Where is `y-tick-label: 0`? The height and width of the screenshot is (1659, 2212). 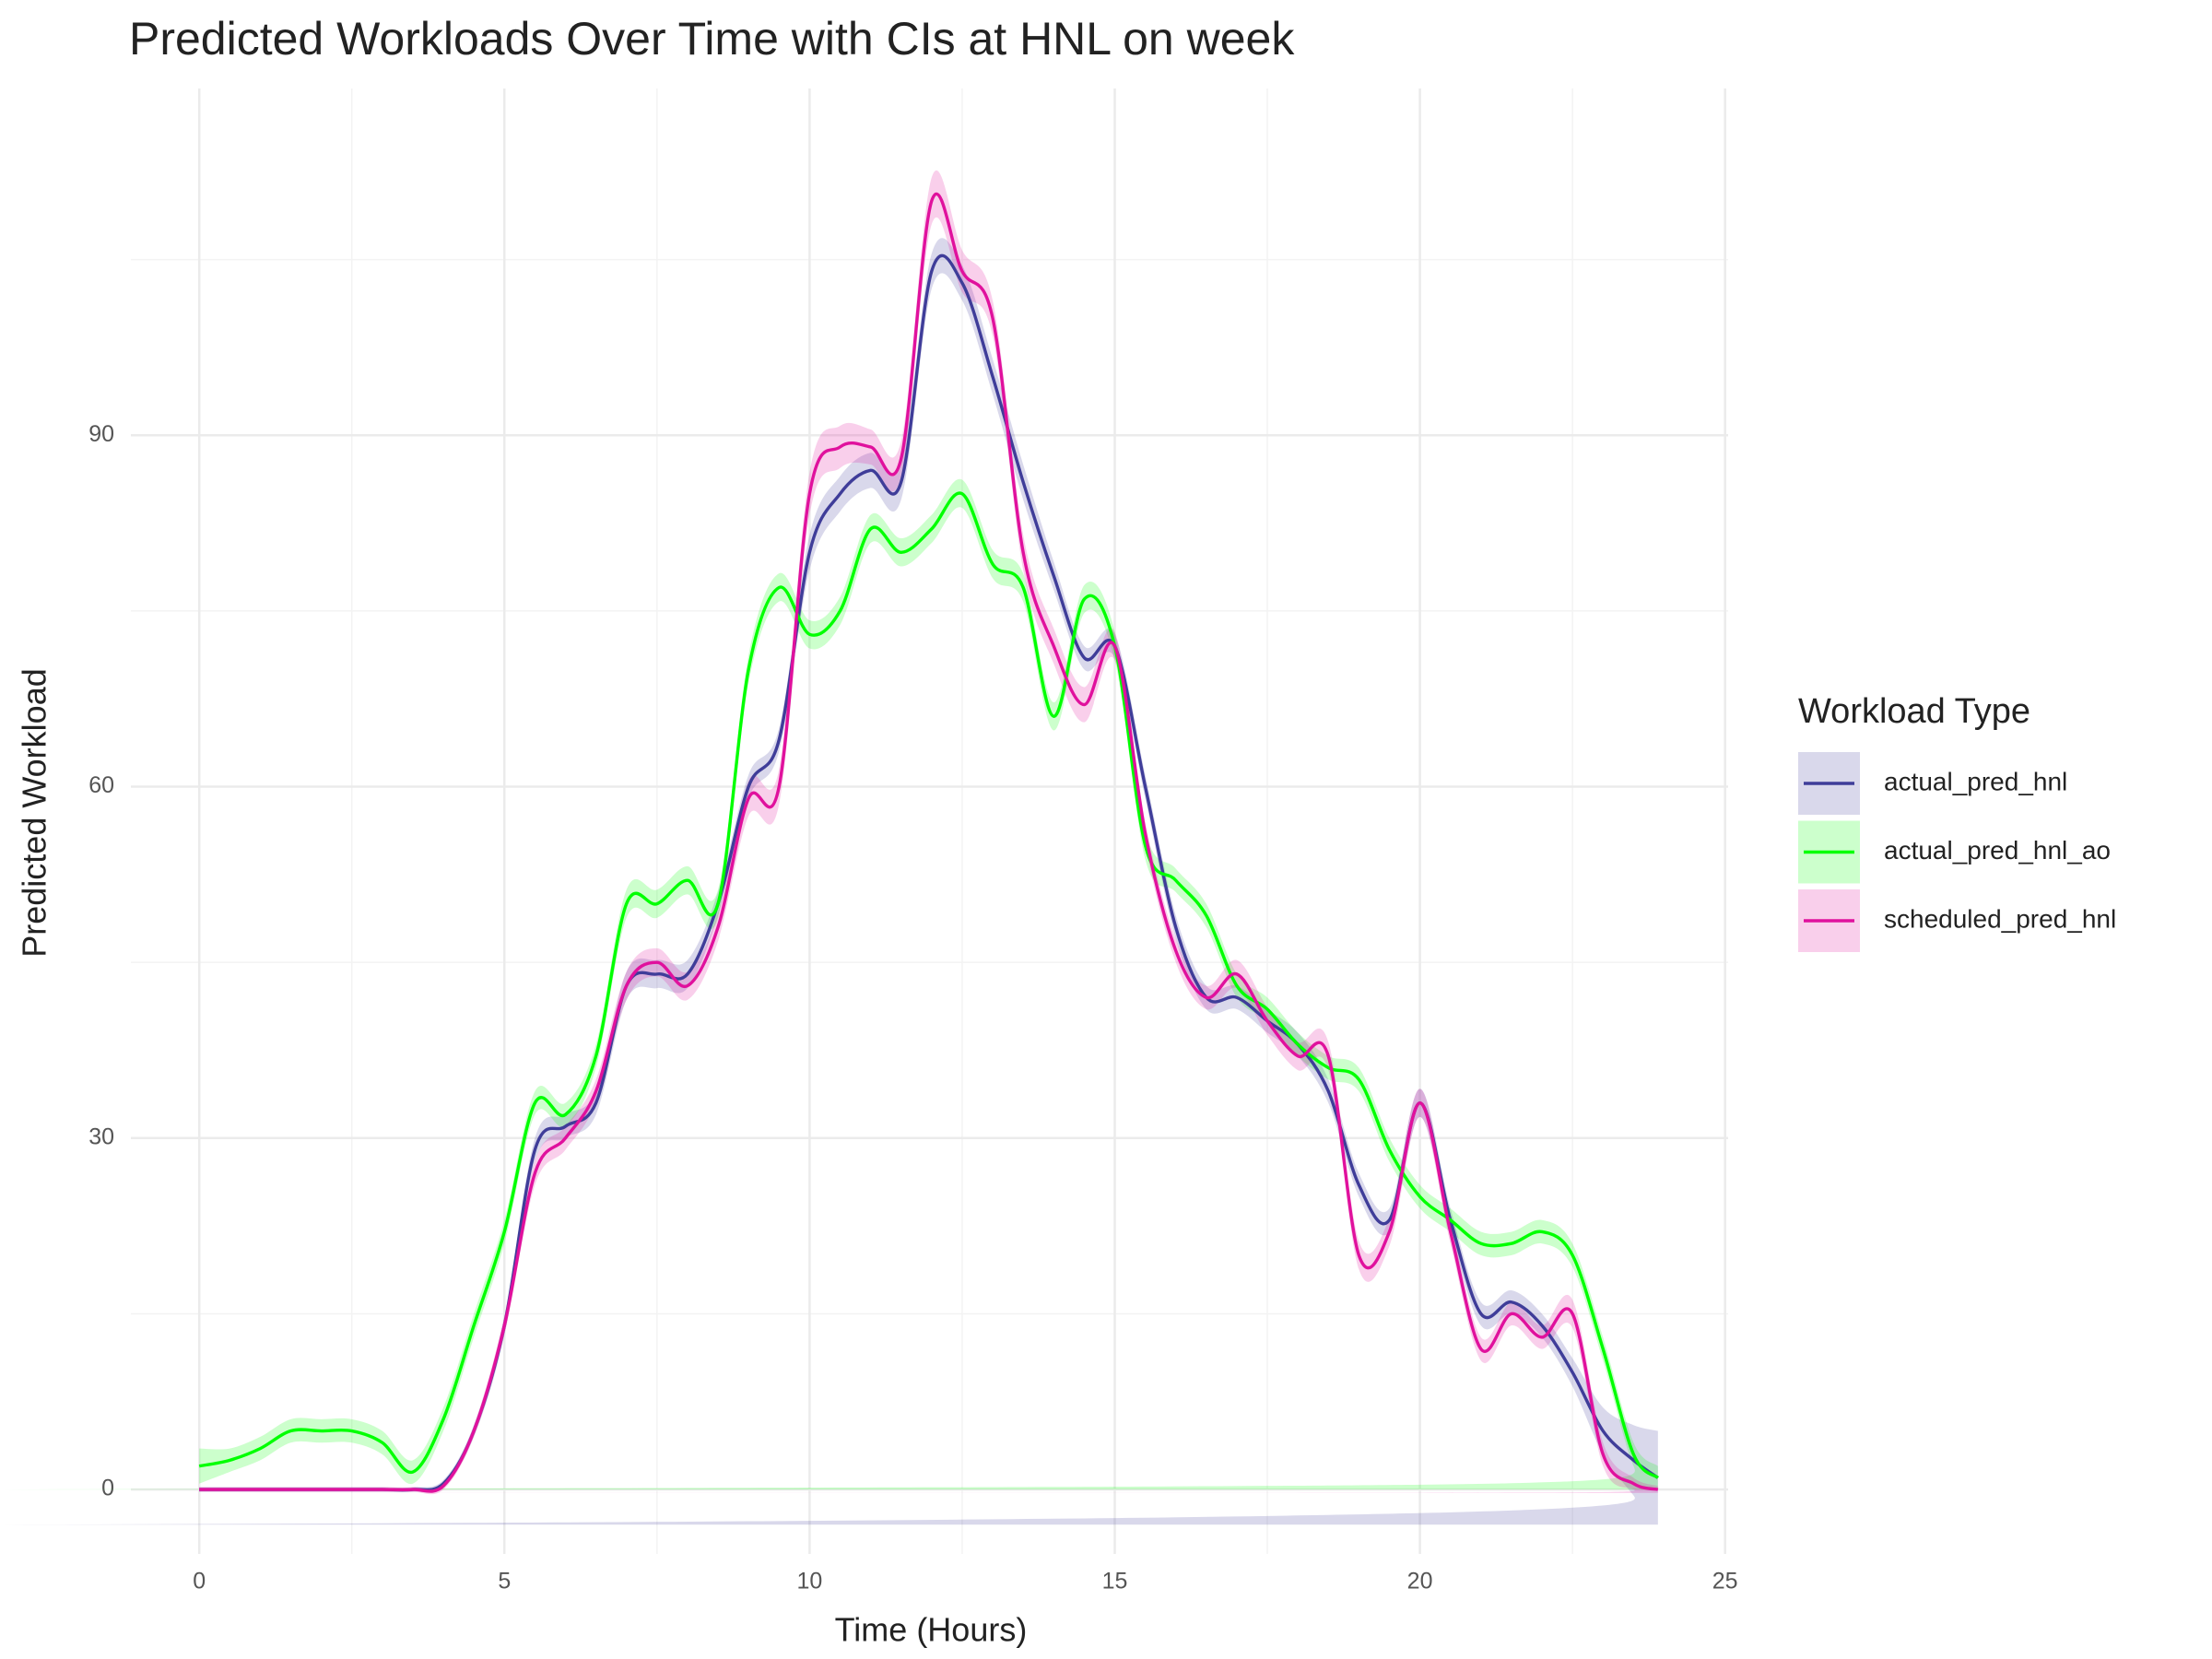
y-tick-label: 0 is located at coordinates (107, 1488).